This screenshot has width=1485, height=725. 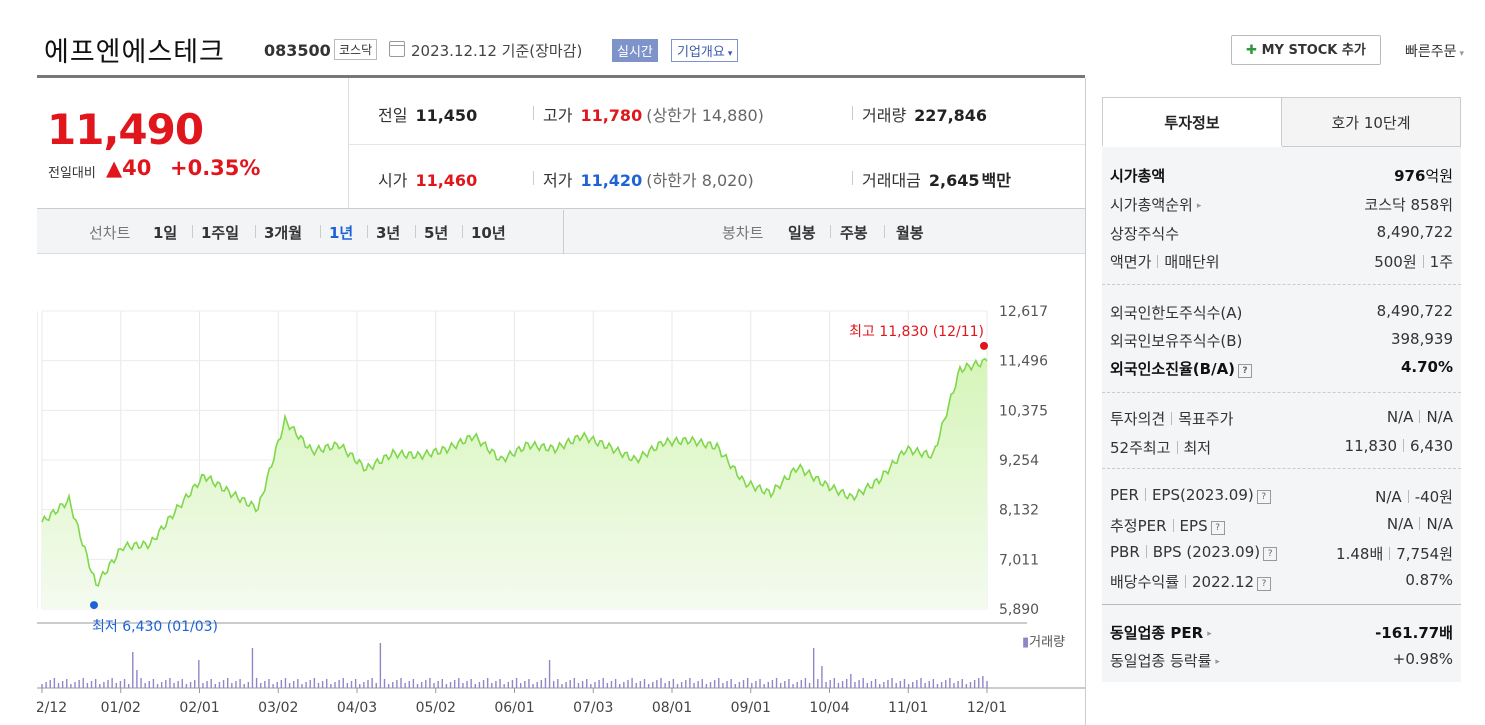 I want to click on market-badge: 코스닥, so click(x=356, y=49).